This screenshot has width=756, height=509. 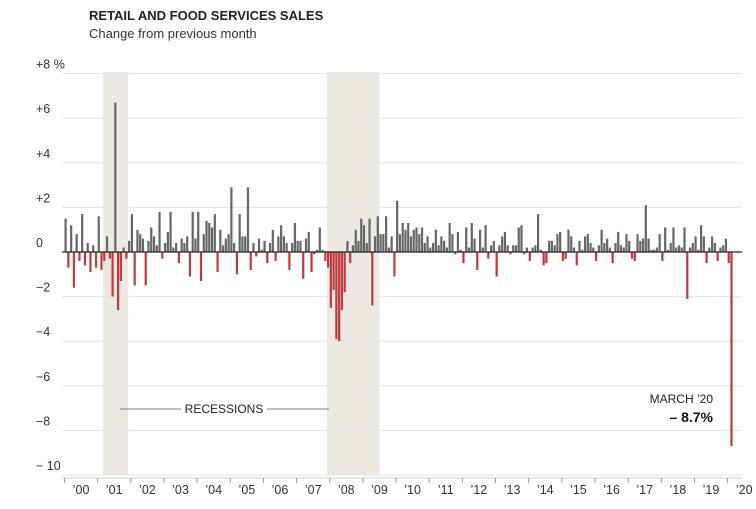 What do you see at coordinates (313, 490) in the screenshot?
I see `x-tick-label: ’07` at bounding box center [313, 490].